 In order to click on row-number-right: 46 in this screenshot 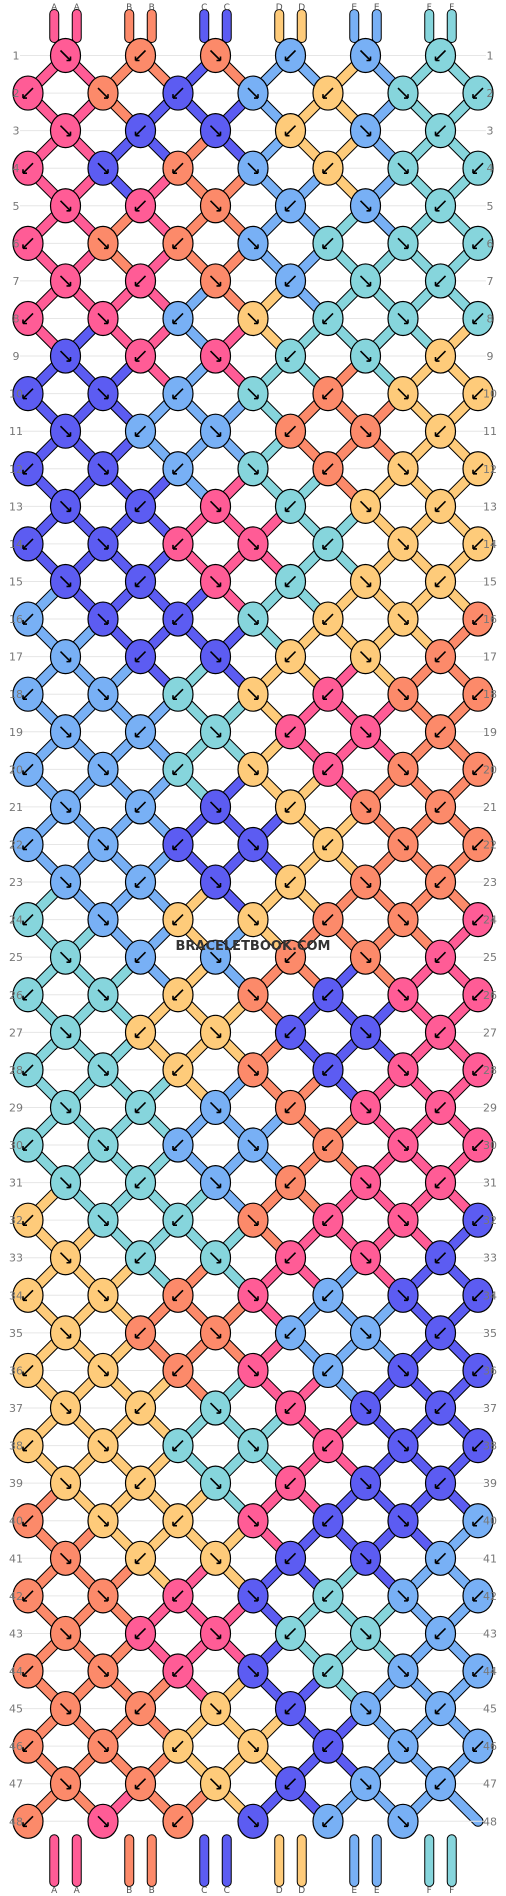, I will do `click(490, 1746)`.